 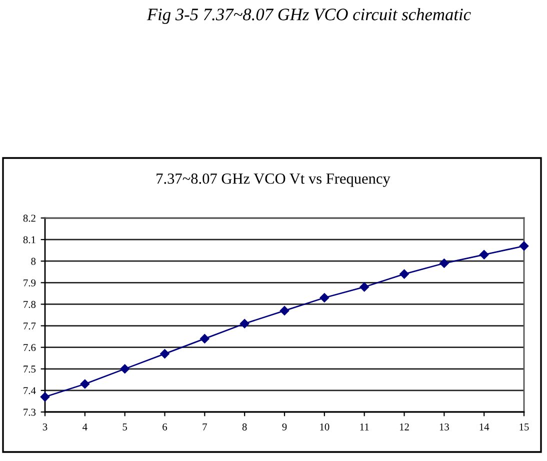 I want to click on x-tick-label: 5, so click(x=125, y=427).